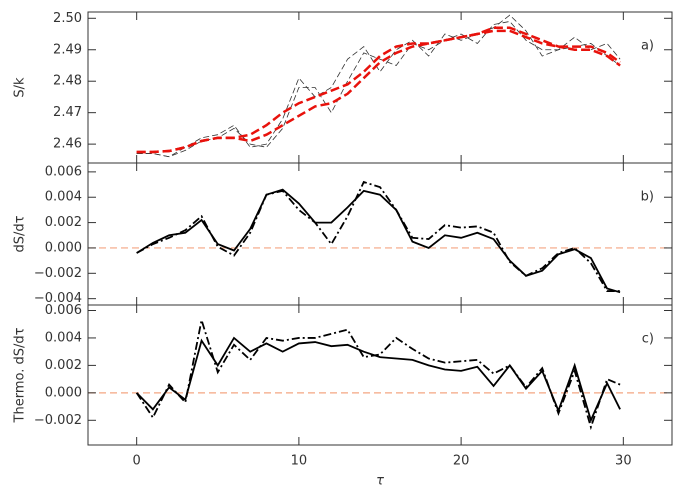 This screenshot has width=700, height=500. What do you see at coordinates (67, 49) in the screenshot?
I see `y-tick-label: 2.49` at bounding box center [67, 49].